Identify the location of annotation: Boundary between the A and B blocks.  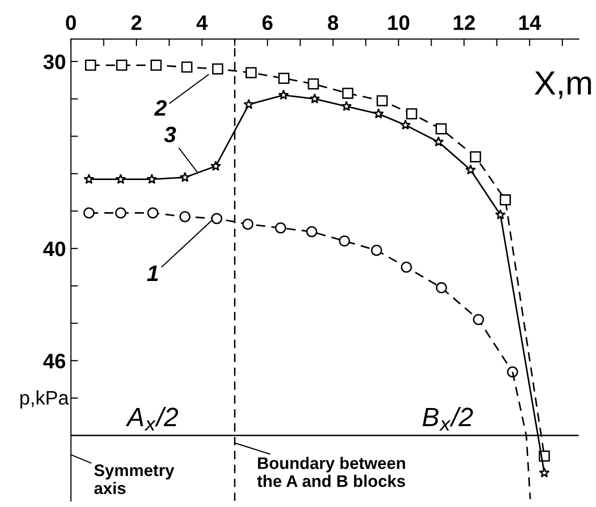
(331, 472).